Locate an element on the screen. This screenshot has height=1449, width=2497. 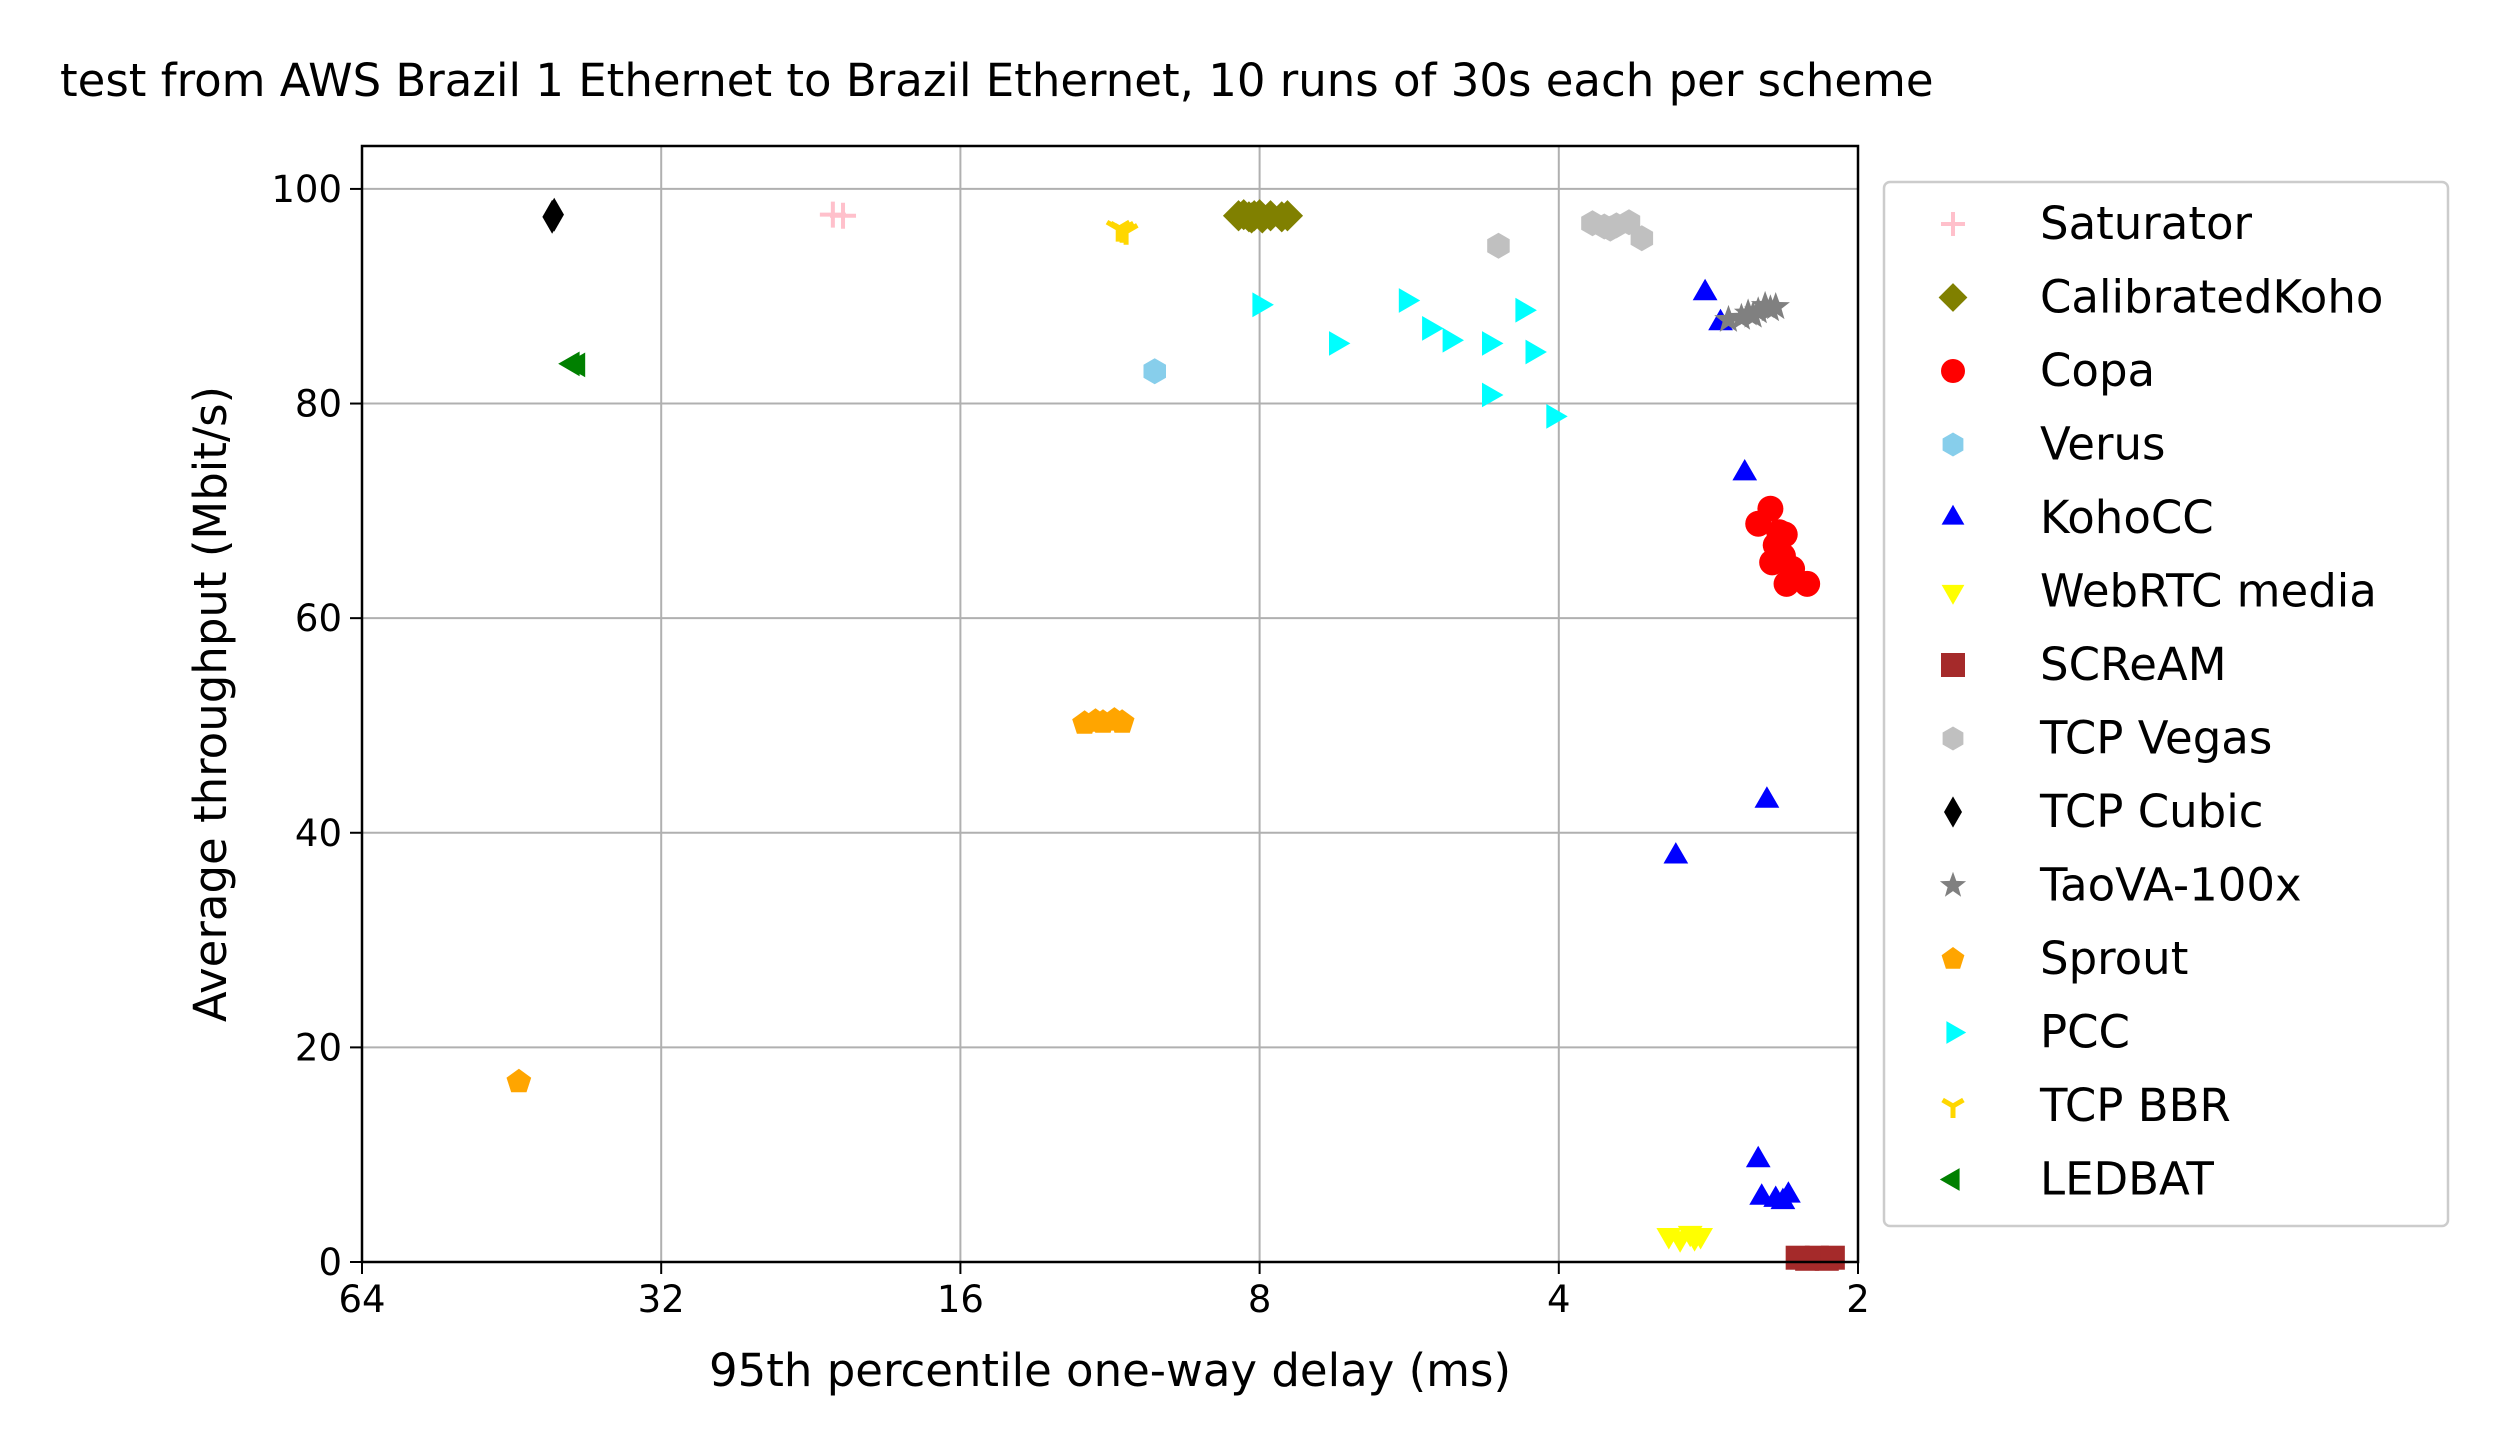
legend-item: Sprout is located at coordinates (2064, 958).